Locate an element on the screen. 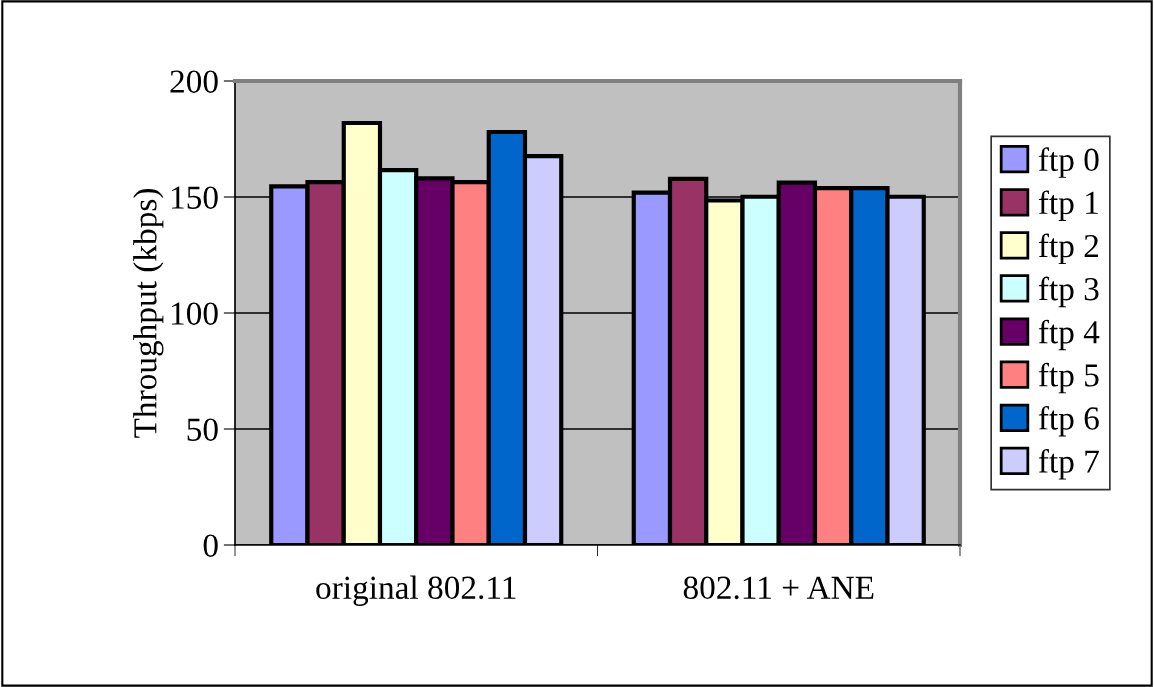 Image resolution: width=1154 pixels, height=687 pixels. x-tick-label: 802.11 + ANE is located at coordinates (778, 588).